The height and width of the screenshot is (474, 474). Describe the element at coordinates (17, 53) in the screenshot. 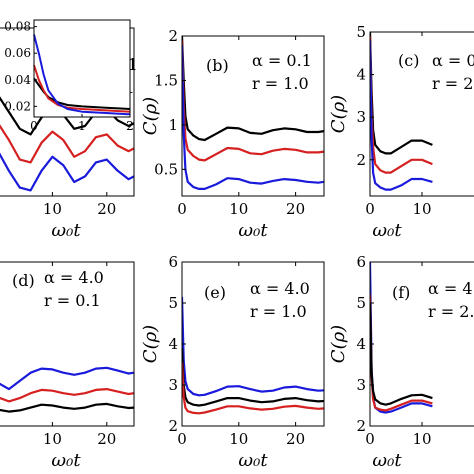

I see `inset-y-tick-label: 0.06` at that location.